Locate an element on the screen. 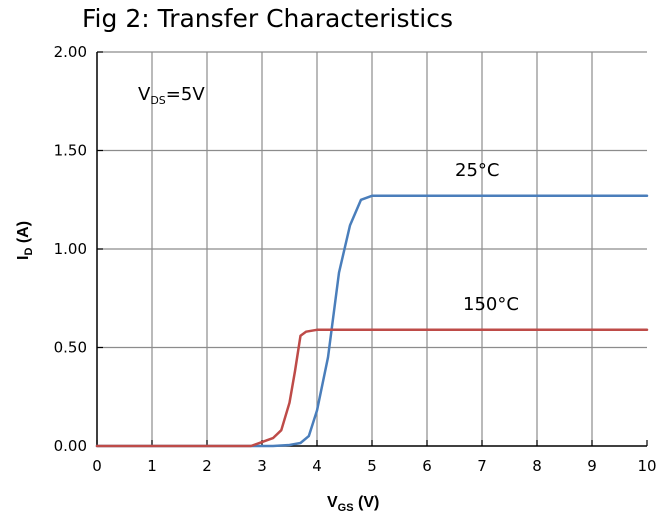  x-tick-label: 5 is located at coordinates (372, 466).